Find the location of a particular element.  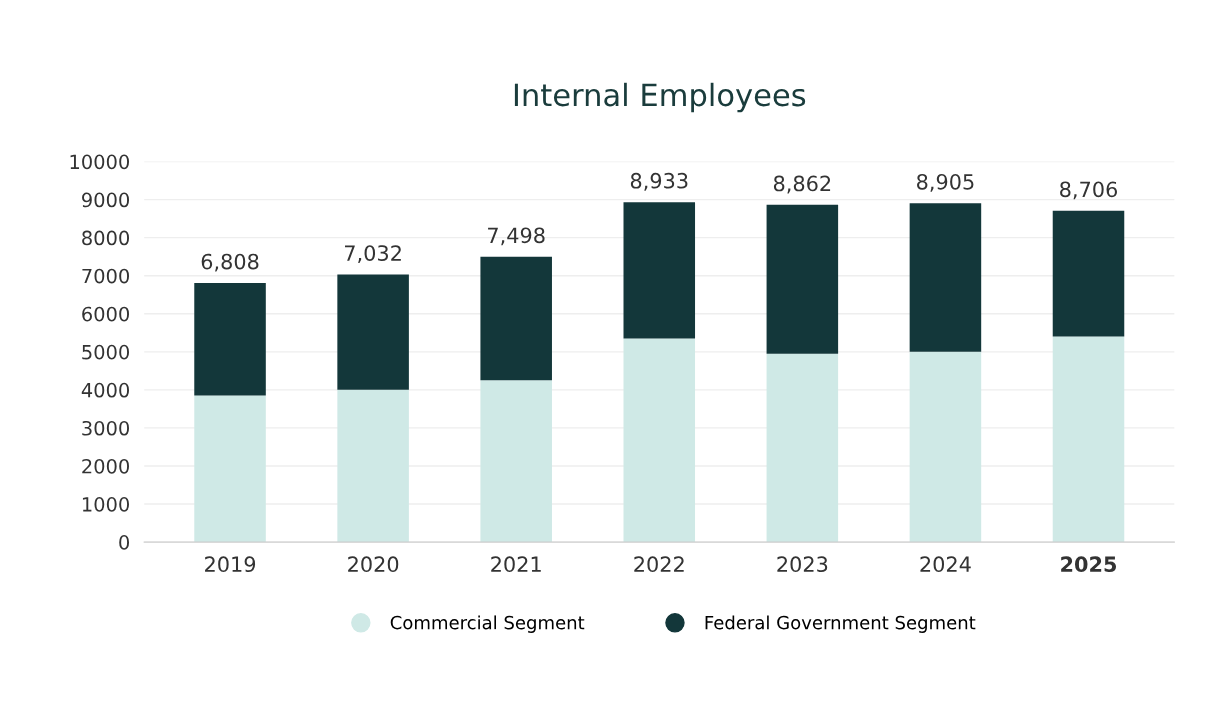

x-tick-label: 2021 is located at coordinates (516, 564).